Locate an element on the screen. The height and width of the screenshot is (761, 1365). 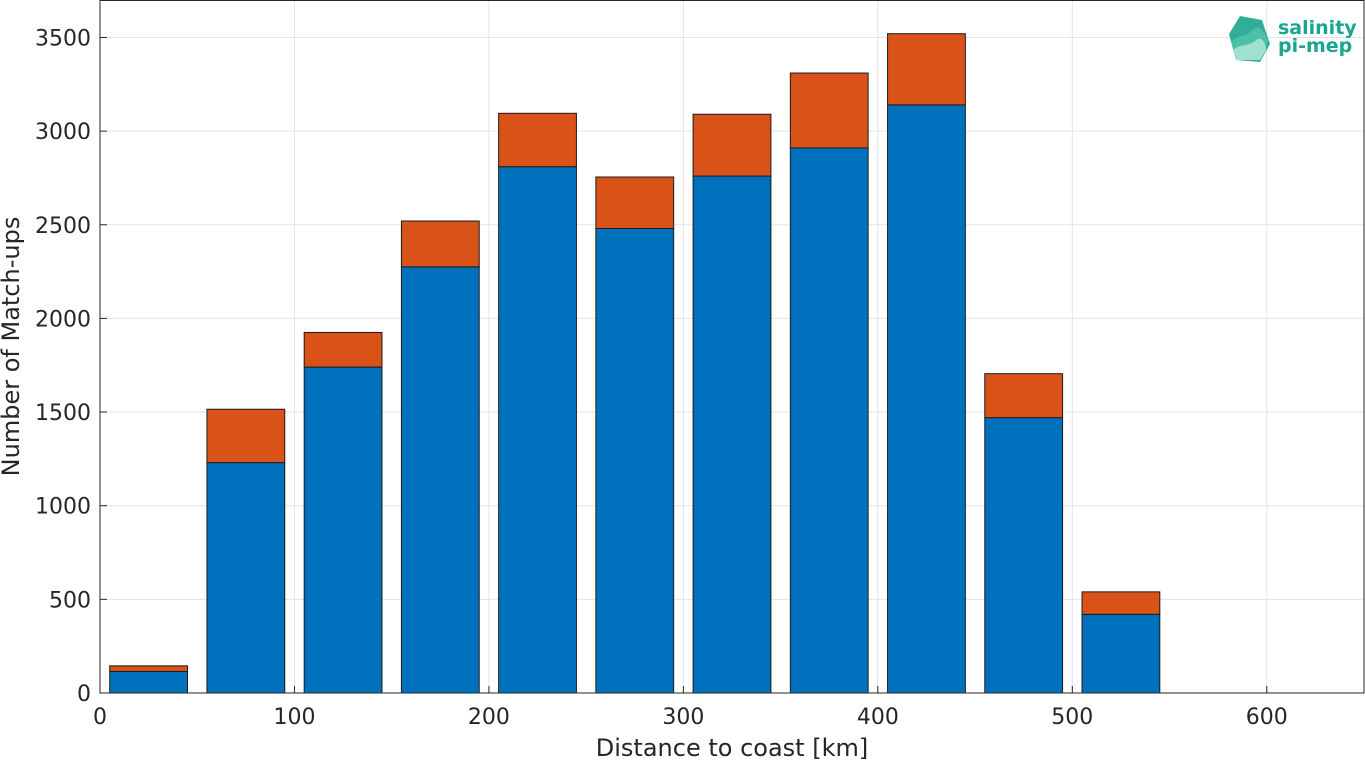
y-tick-label: 2500 is located at coordinates (63, 226).